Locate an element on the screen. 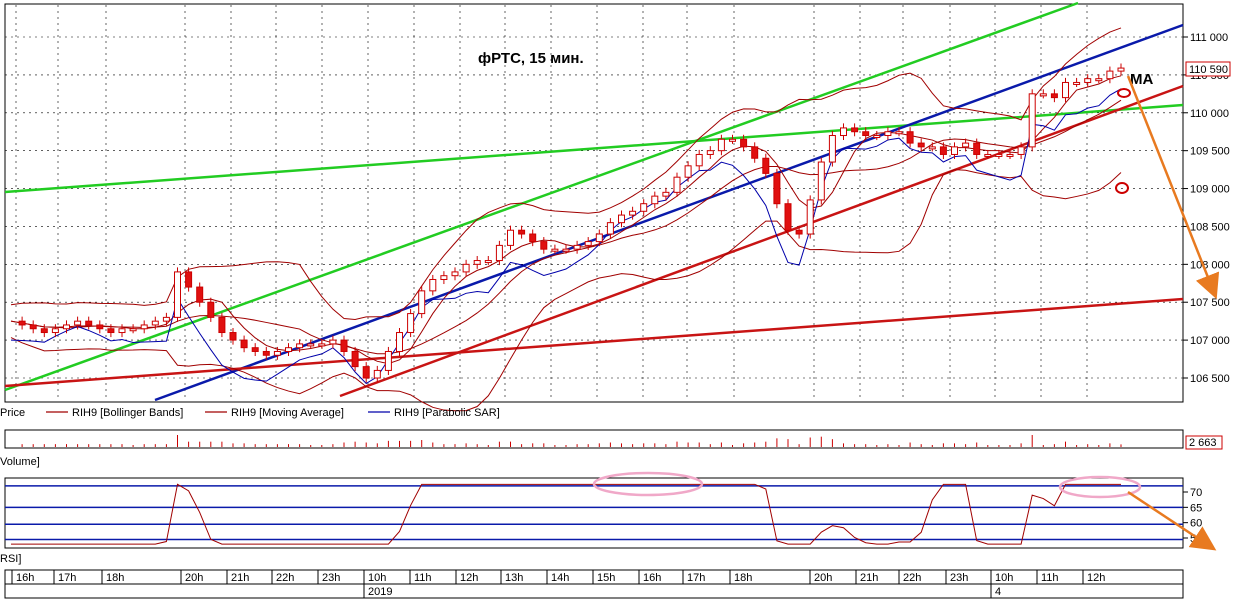 The width and height of the screenshot is (1233, 612). volume-bars is located at coordinates (571, 441).